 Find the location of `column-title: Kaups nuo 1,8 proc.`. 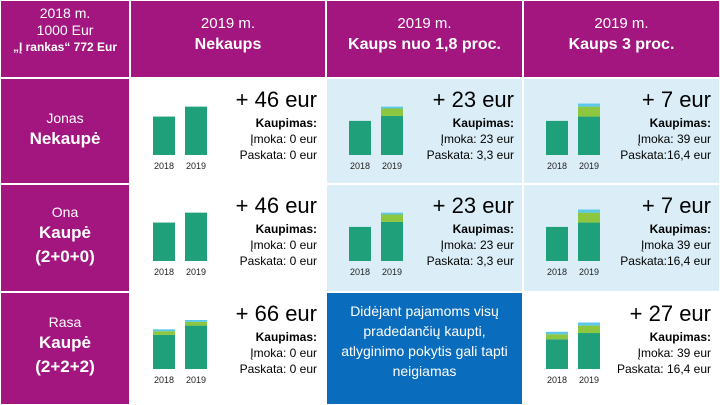

column-title: Kaups nuo 1,8 proc. is located at coordinates (424, 44).